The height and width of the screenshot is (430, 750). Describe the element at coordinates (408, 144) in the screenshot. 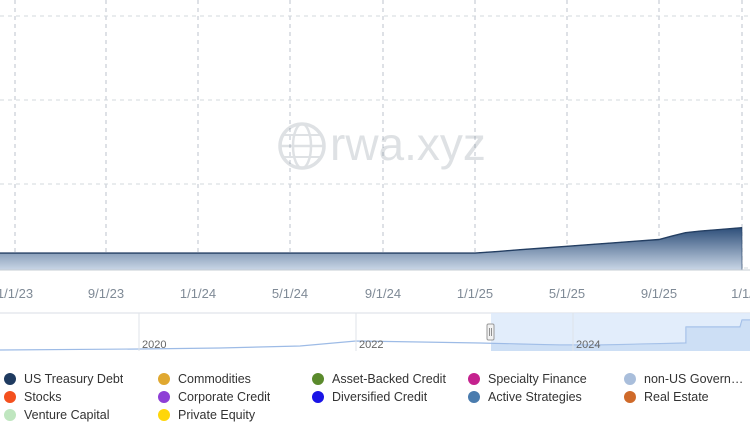

I see `watermark-text: rwa.xyz` at that location.